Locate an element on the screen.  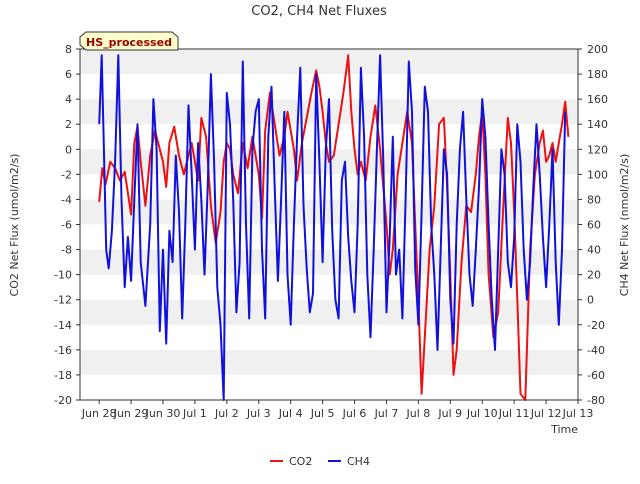
legend-label-ch4: CH4 is located at coordinates (358, 461).